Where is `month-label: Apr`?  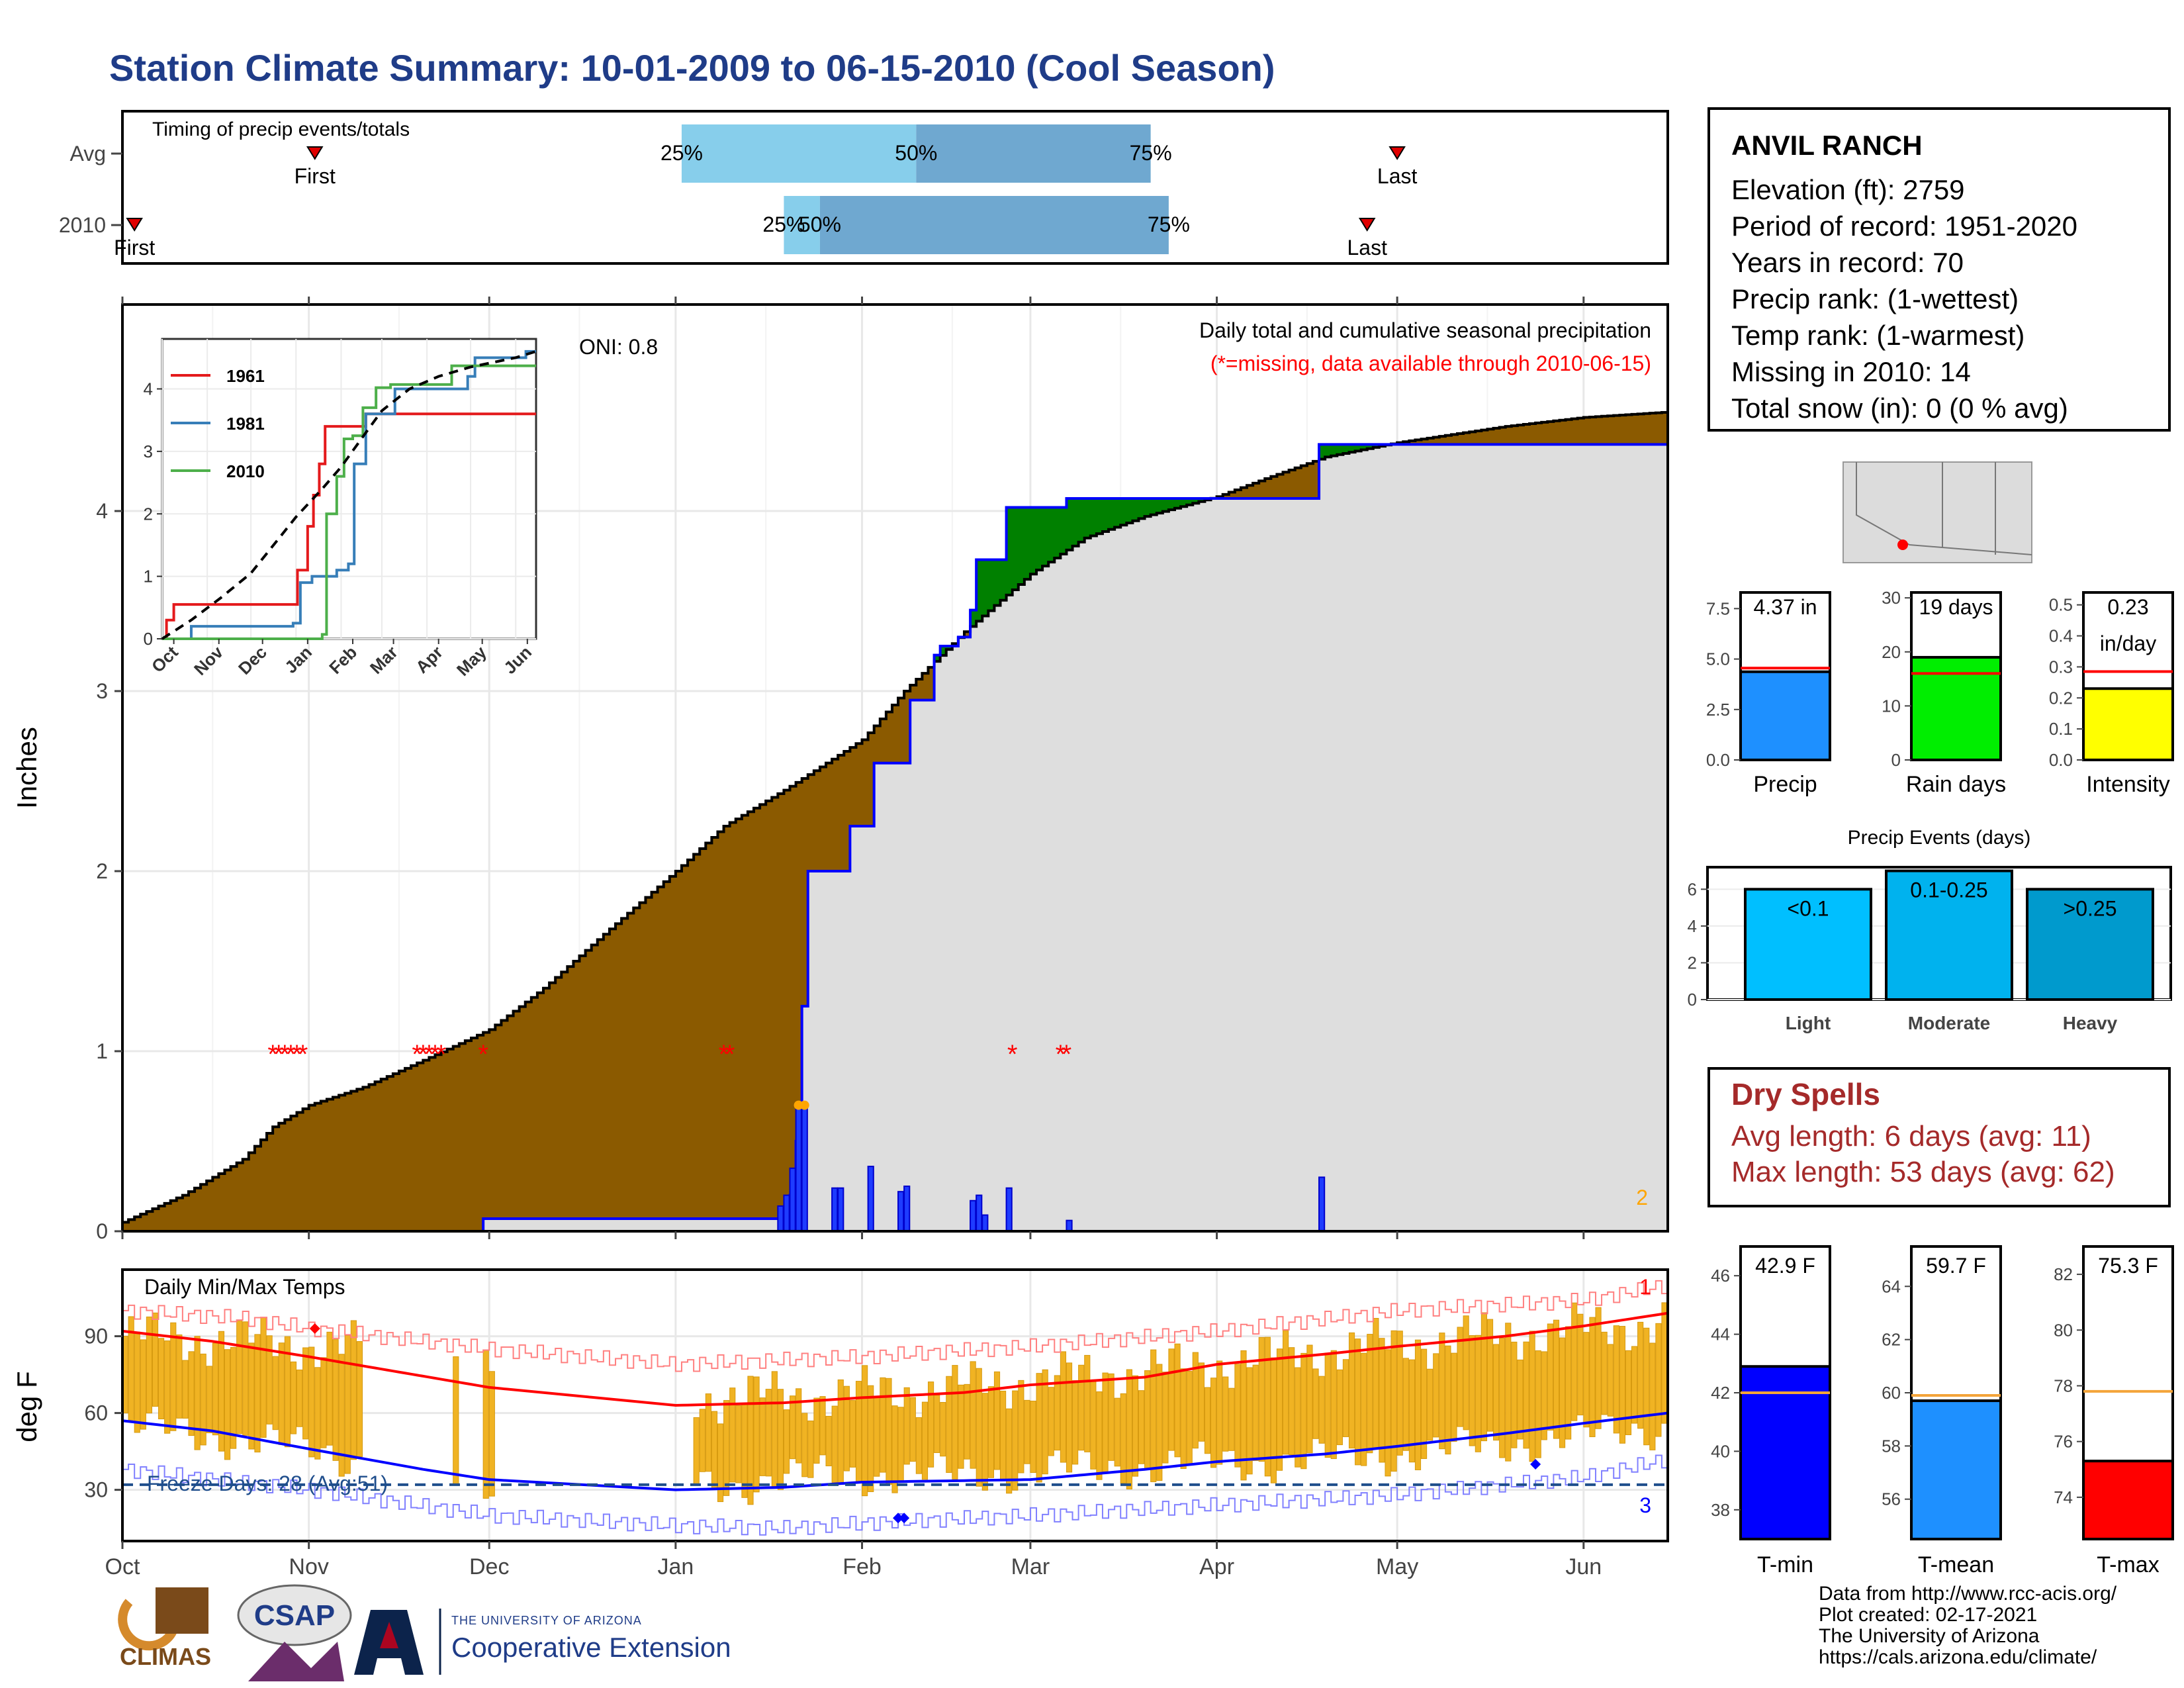
month-label: Apr is located at coordinates (1216, 1566).